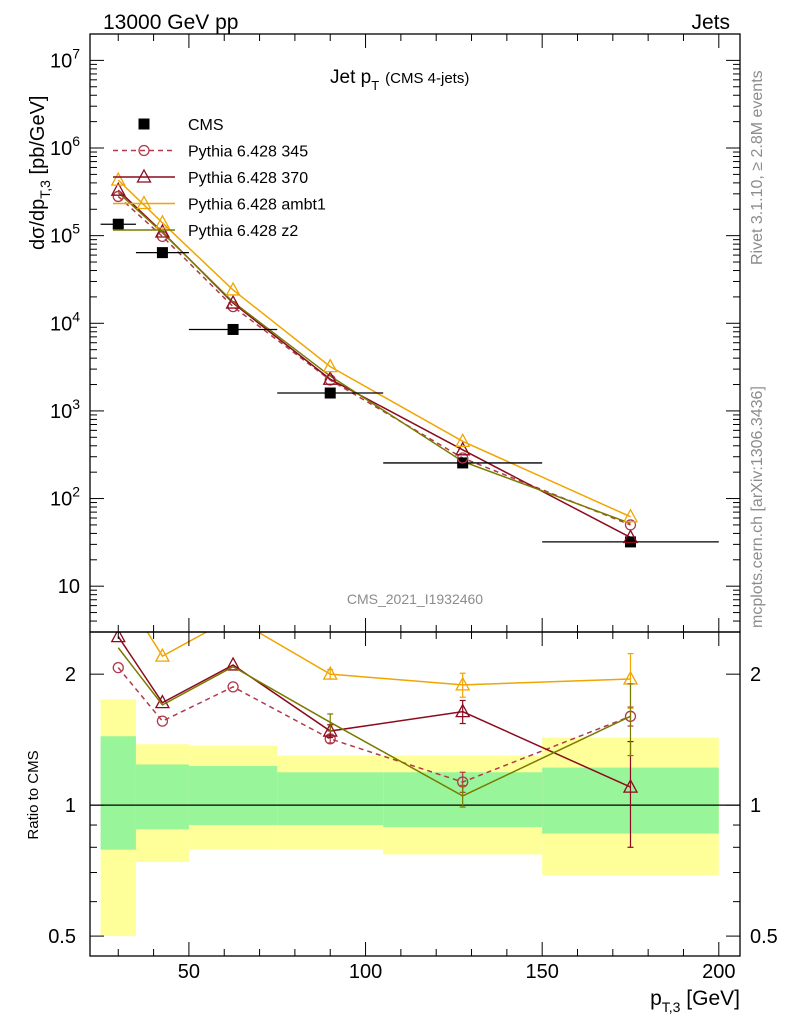  Describe the element at coordinates (76, 404) in the screenshot. I see `main-y-tick-exp: 3` at that location.